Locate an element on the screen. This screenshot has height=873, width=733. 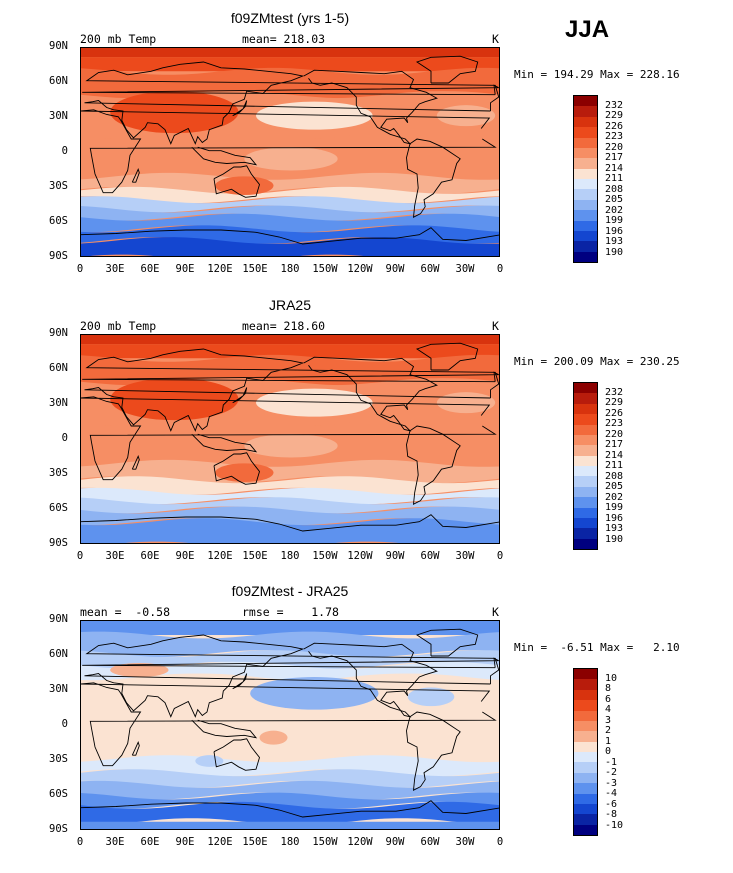
lon-tick-label: 0 is located at coordinates (500, 842).